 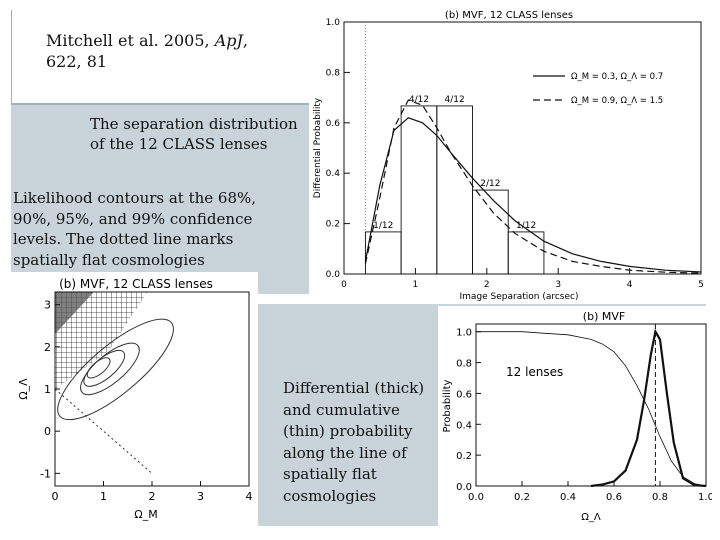 I want to click on flat-cosmology-line, so click(x=103, y=431).